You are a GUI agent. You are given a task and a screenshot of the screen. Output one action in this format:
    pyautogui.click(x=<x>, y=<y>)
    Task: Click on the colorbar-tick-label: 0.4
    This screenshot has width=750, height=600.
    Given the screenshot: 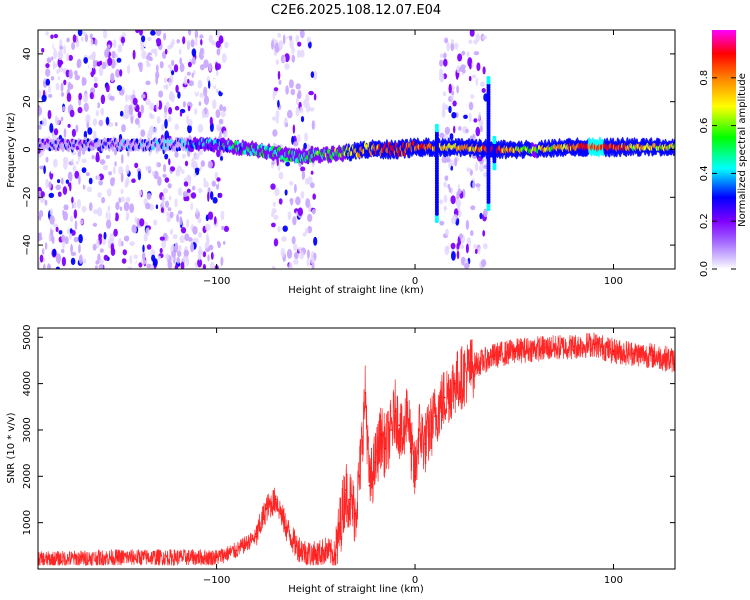 What is the action you would take?
    pyautogui.click(x=704, y=173)
    